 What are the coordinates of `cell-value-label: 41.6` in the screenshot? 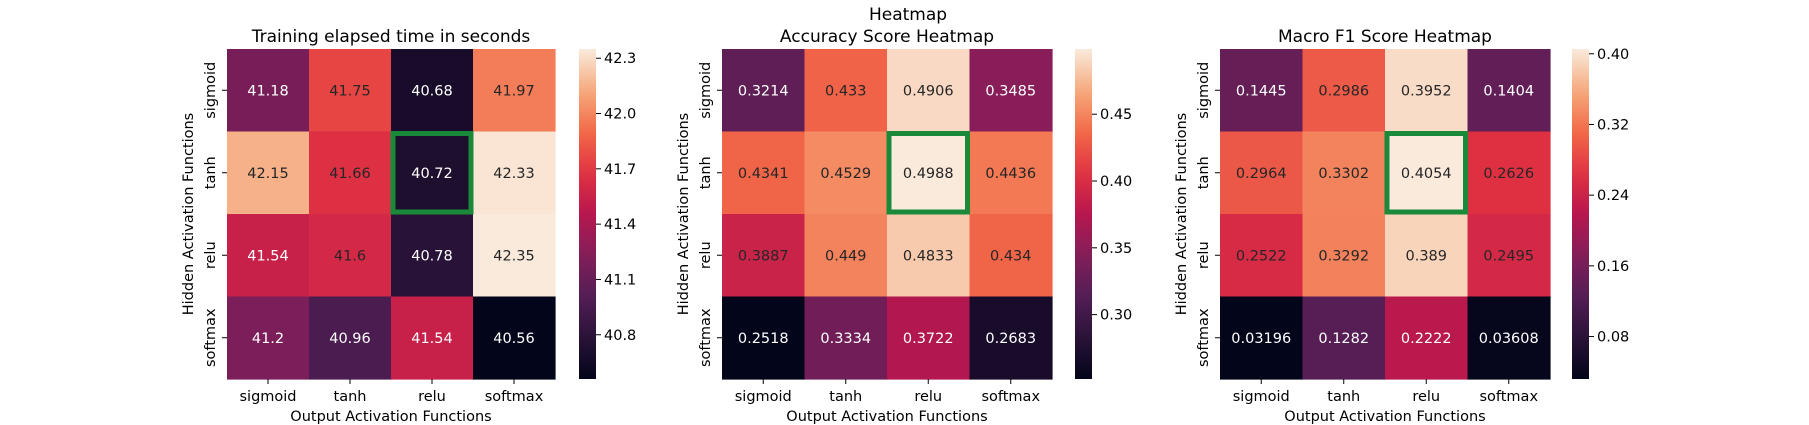 It's located at (350, 256).